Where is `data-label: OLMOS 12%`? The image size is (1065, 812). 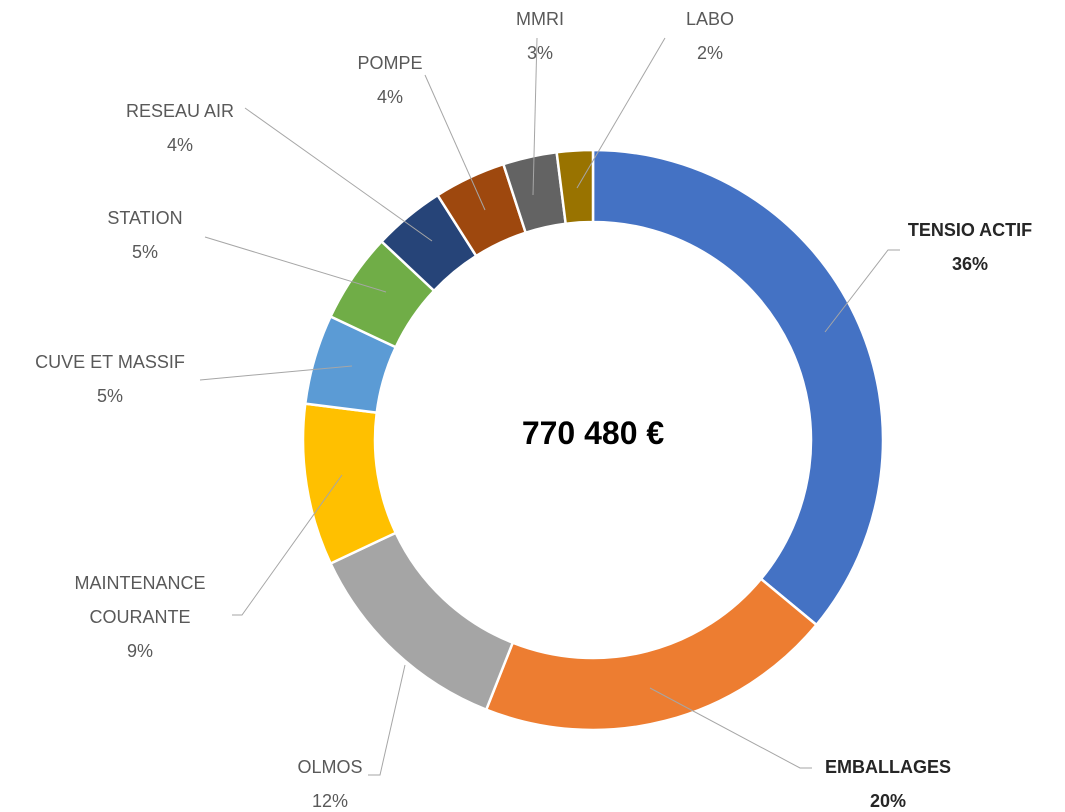 data-label: OLMOS 12% is located at coordinates (330, 781).